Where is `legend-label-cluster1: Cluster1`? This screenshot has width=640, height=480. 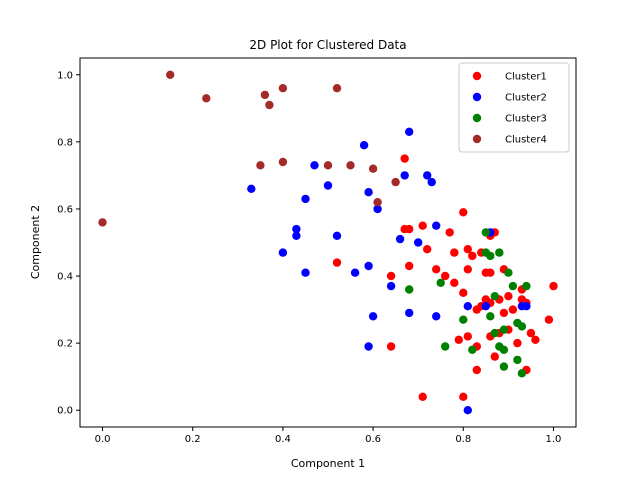 legend-label-cluster1: Cluster1 is located at coordinates (526, 77).